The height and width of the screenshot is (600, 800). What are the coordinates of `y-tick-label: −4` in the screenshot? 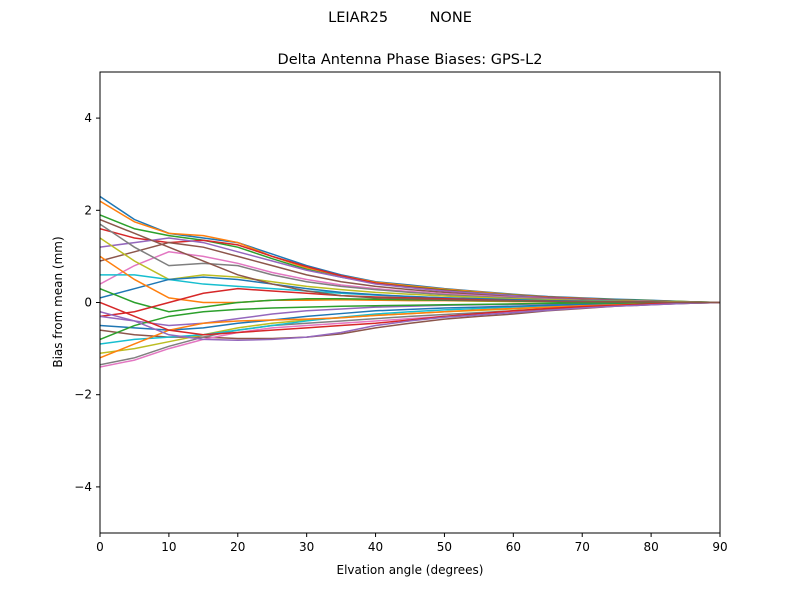 It's located at (83, 487).